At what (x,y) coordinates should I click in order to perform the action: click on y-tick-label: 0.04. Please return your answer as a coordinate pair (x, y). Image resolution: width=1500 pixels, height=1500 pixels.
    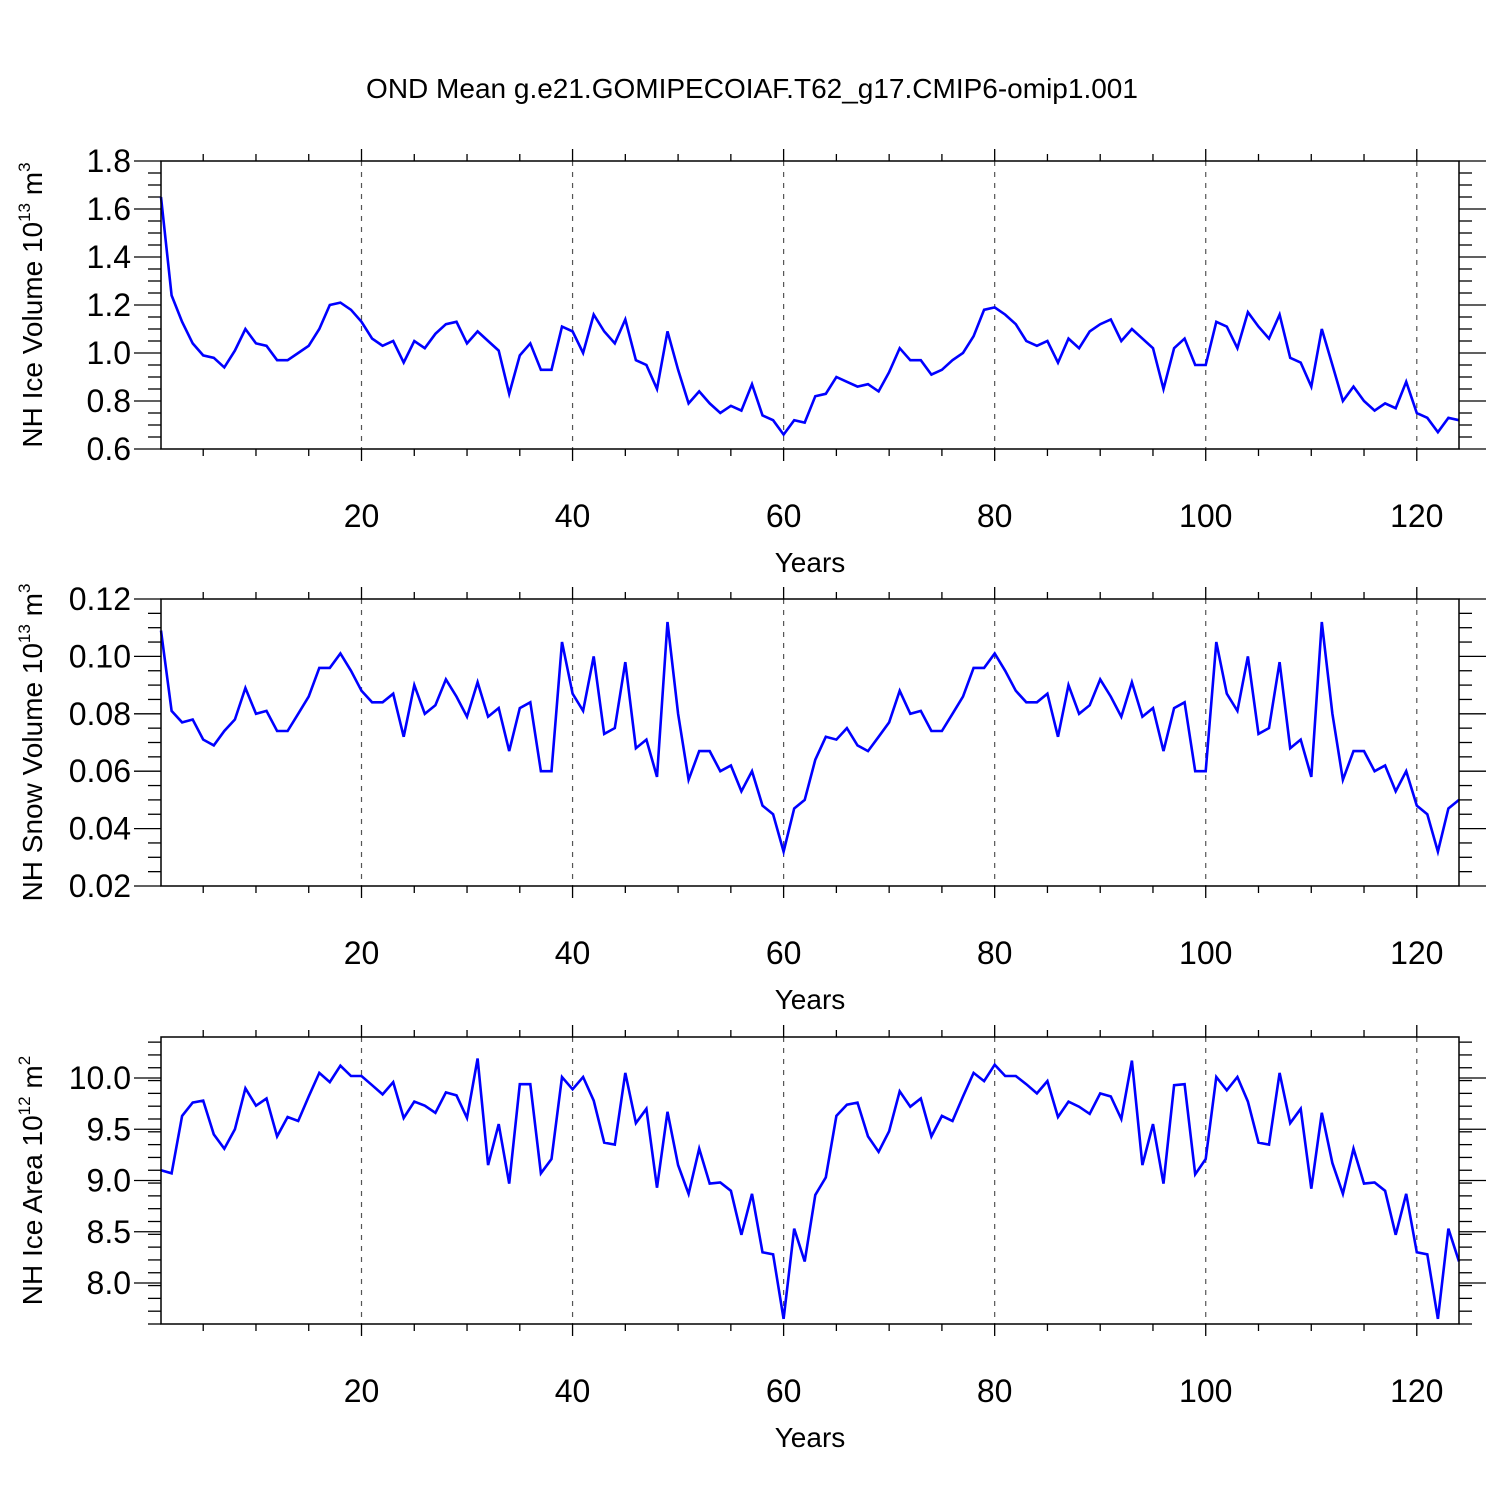
    Looking at the image, I should click on (100, 829).